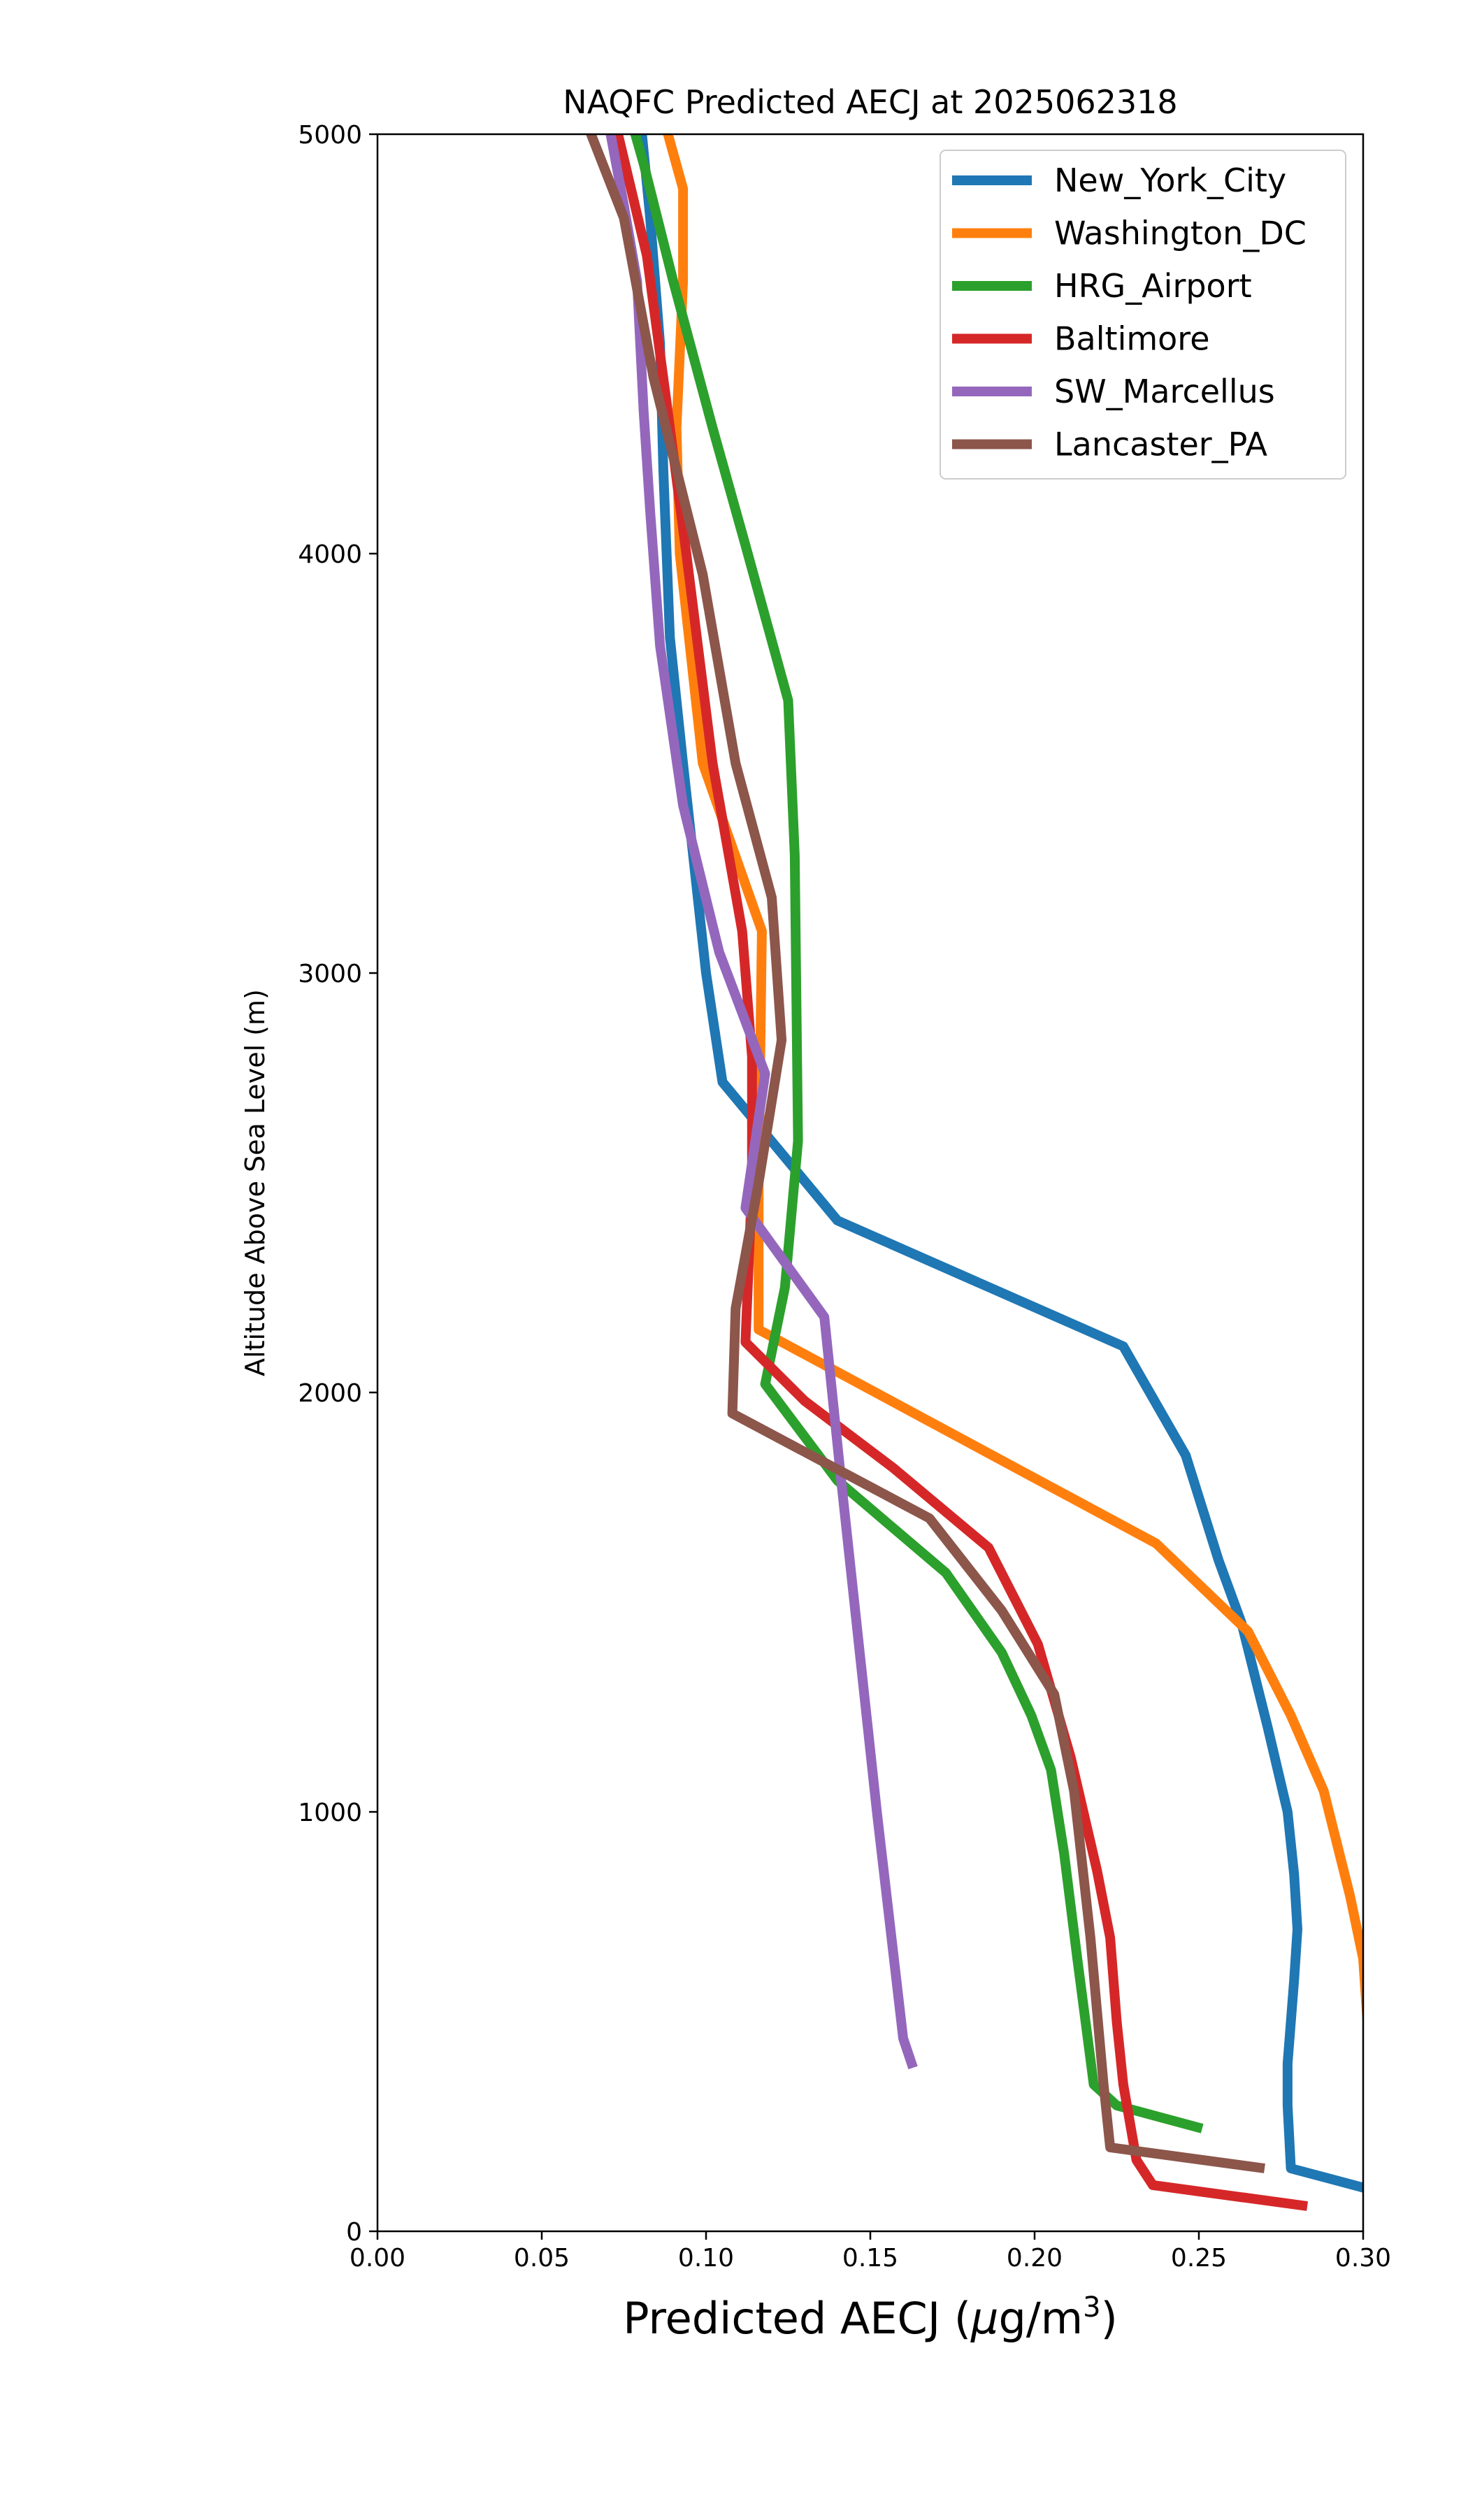  Describe the element at coordinates (330, 554) in the screenshot. I see `y-tick-label: 4000` at that location.